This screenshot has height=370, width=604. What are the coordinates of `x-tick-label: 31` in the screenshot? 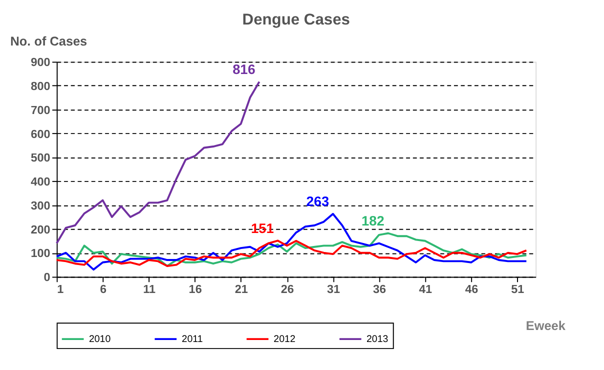 It's located at (333, 289).